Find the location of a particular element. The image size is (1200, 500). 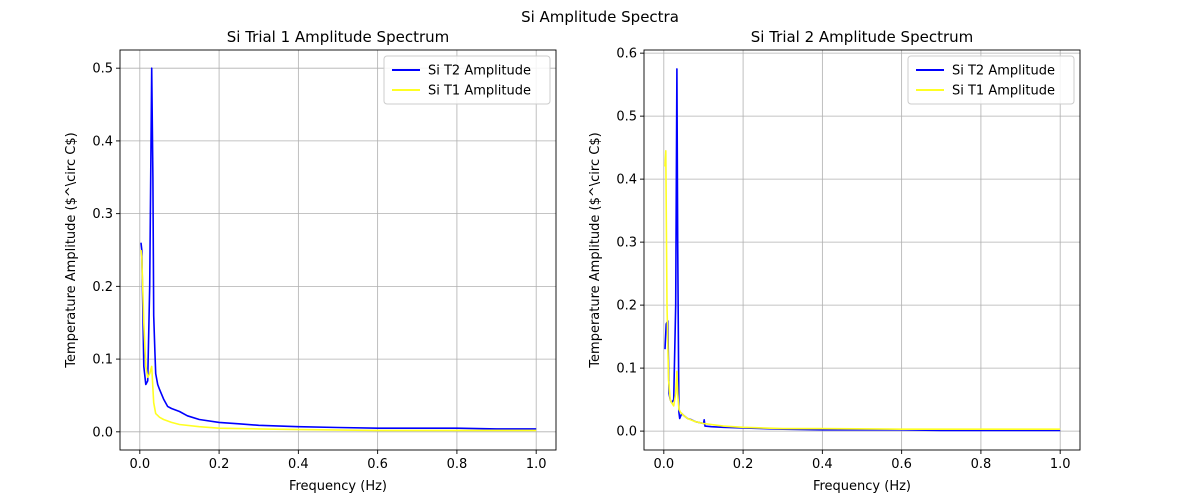

axes-title: Si Trial 1 Amplitude Spectrum is located at coordinates (338, 37).